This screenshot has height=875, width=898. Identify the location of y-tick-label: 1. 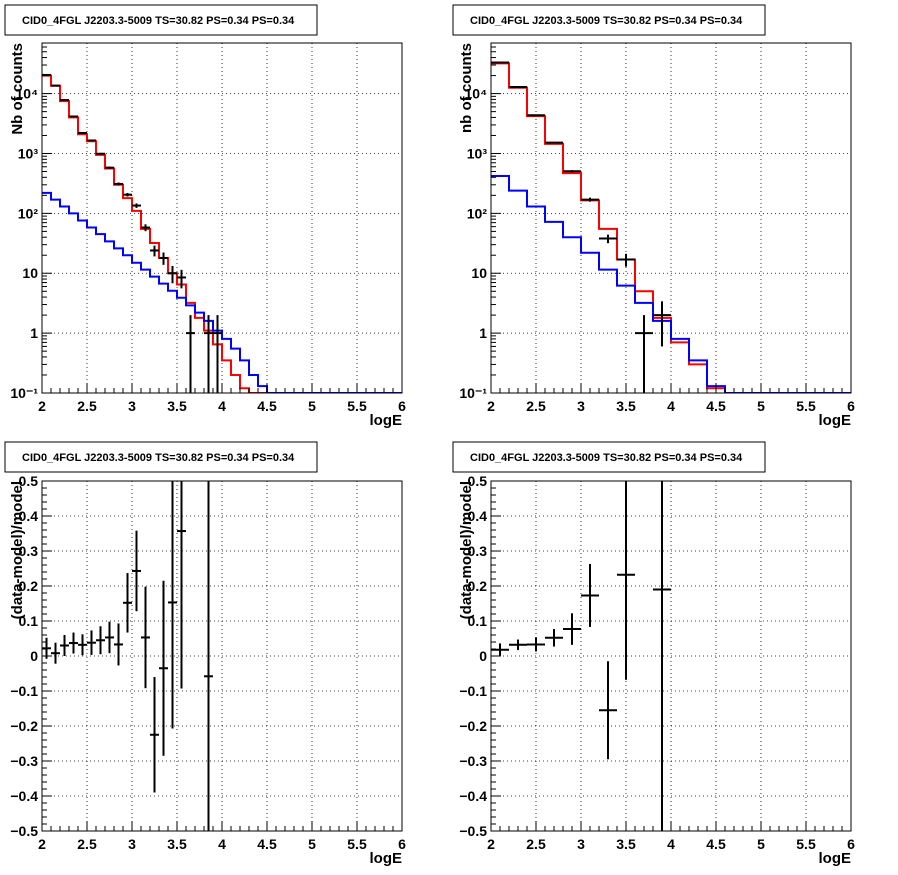
(483, 333).